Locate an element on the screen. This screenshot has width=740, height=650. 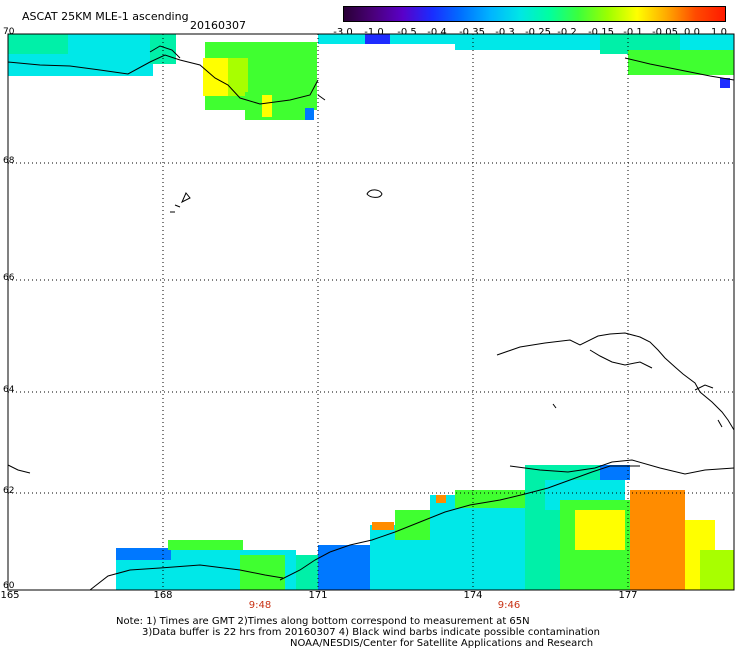
lon-label: 174 is located at coordinates (473, 595).